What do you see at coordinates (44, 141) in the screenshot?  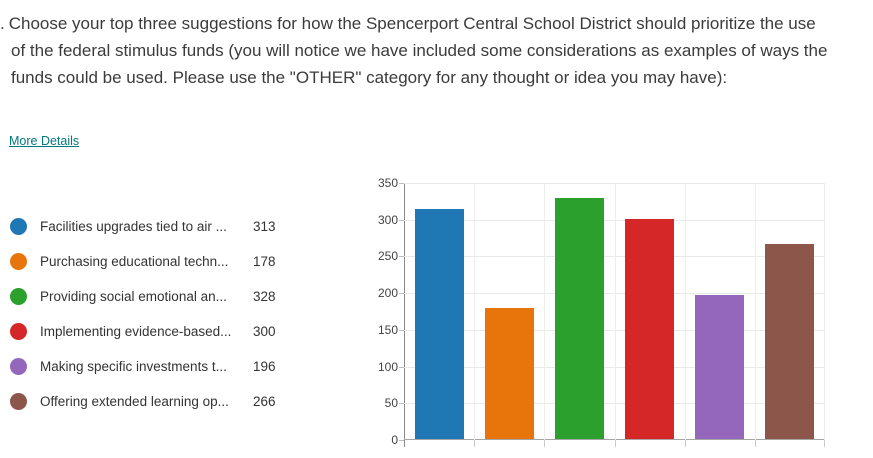 I see `more-details-link: More Details` at bounding box center [44, 141].